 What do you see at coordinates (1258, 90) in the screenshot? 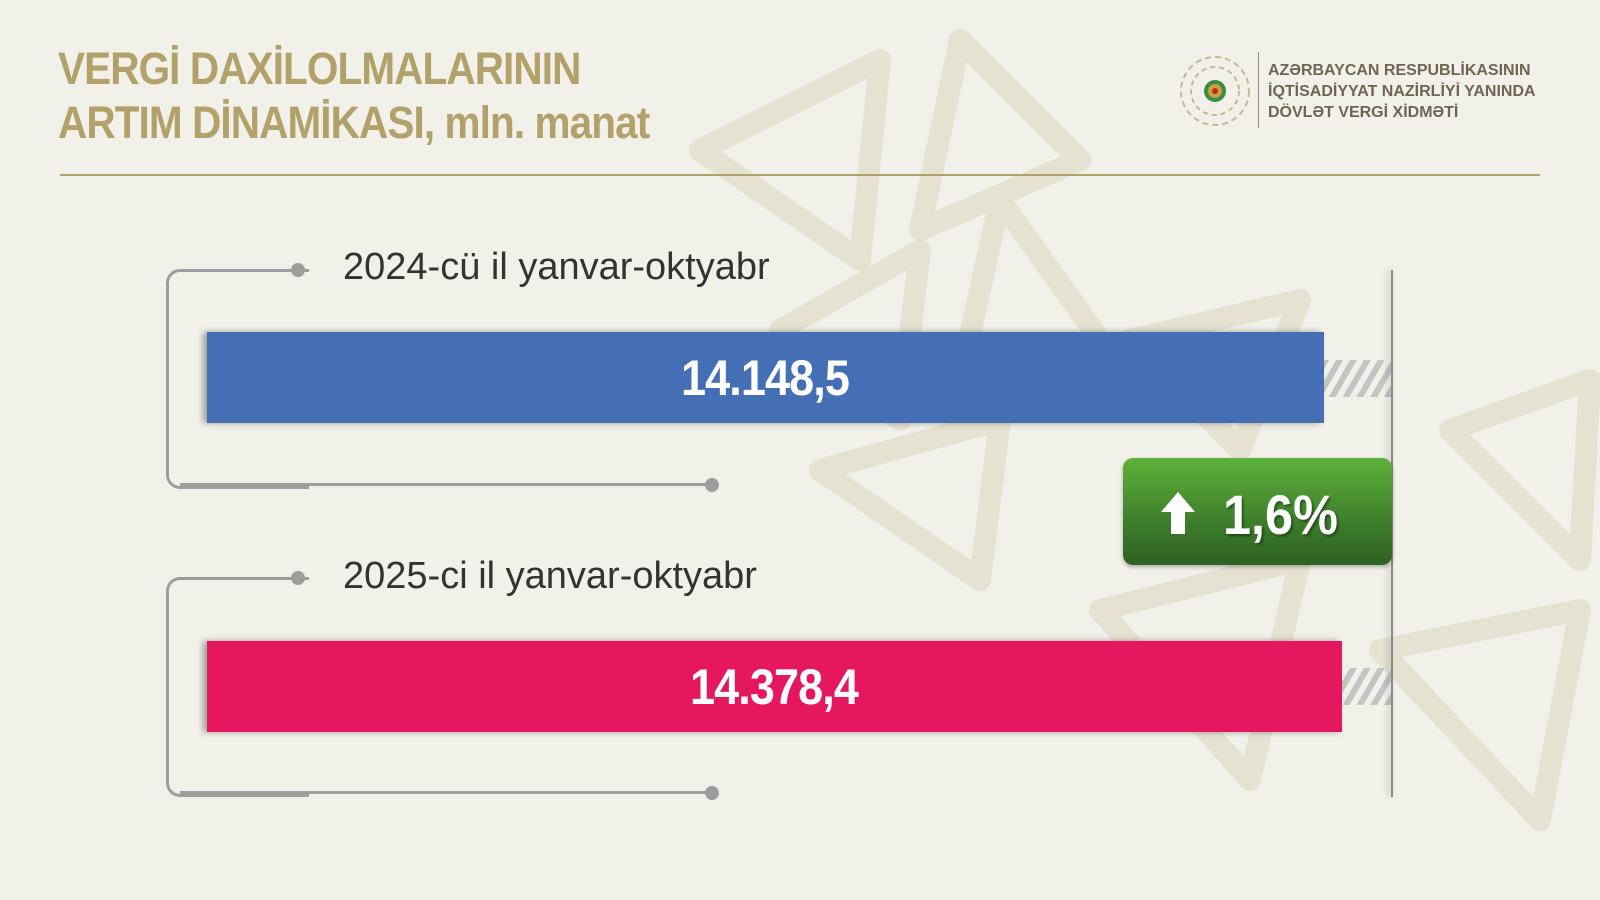
I see `logo-divider` at bounding box center [1258, 90].